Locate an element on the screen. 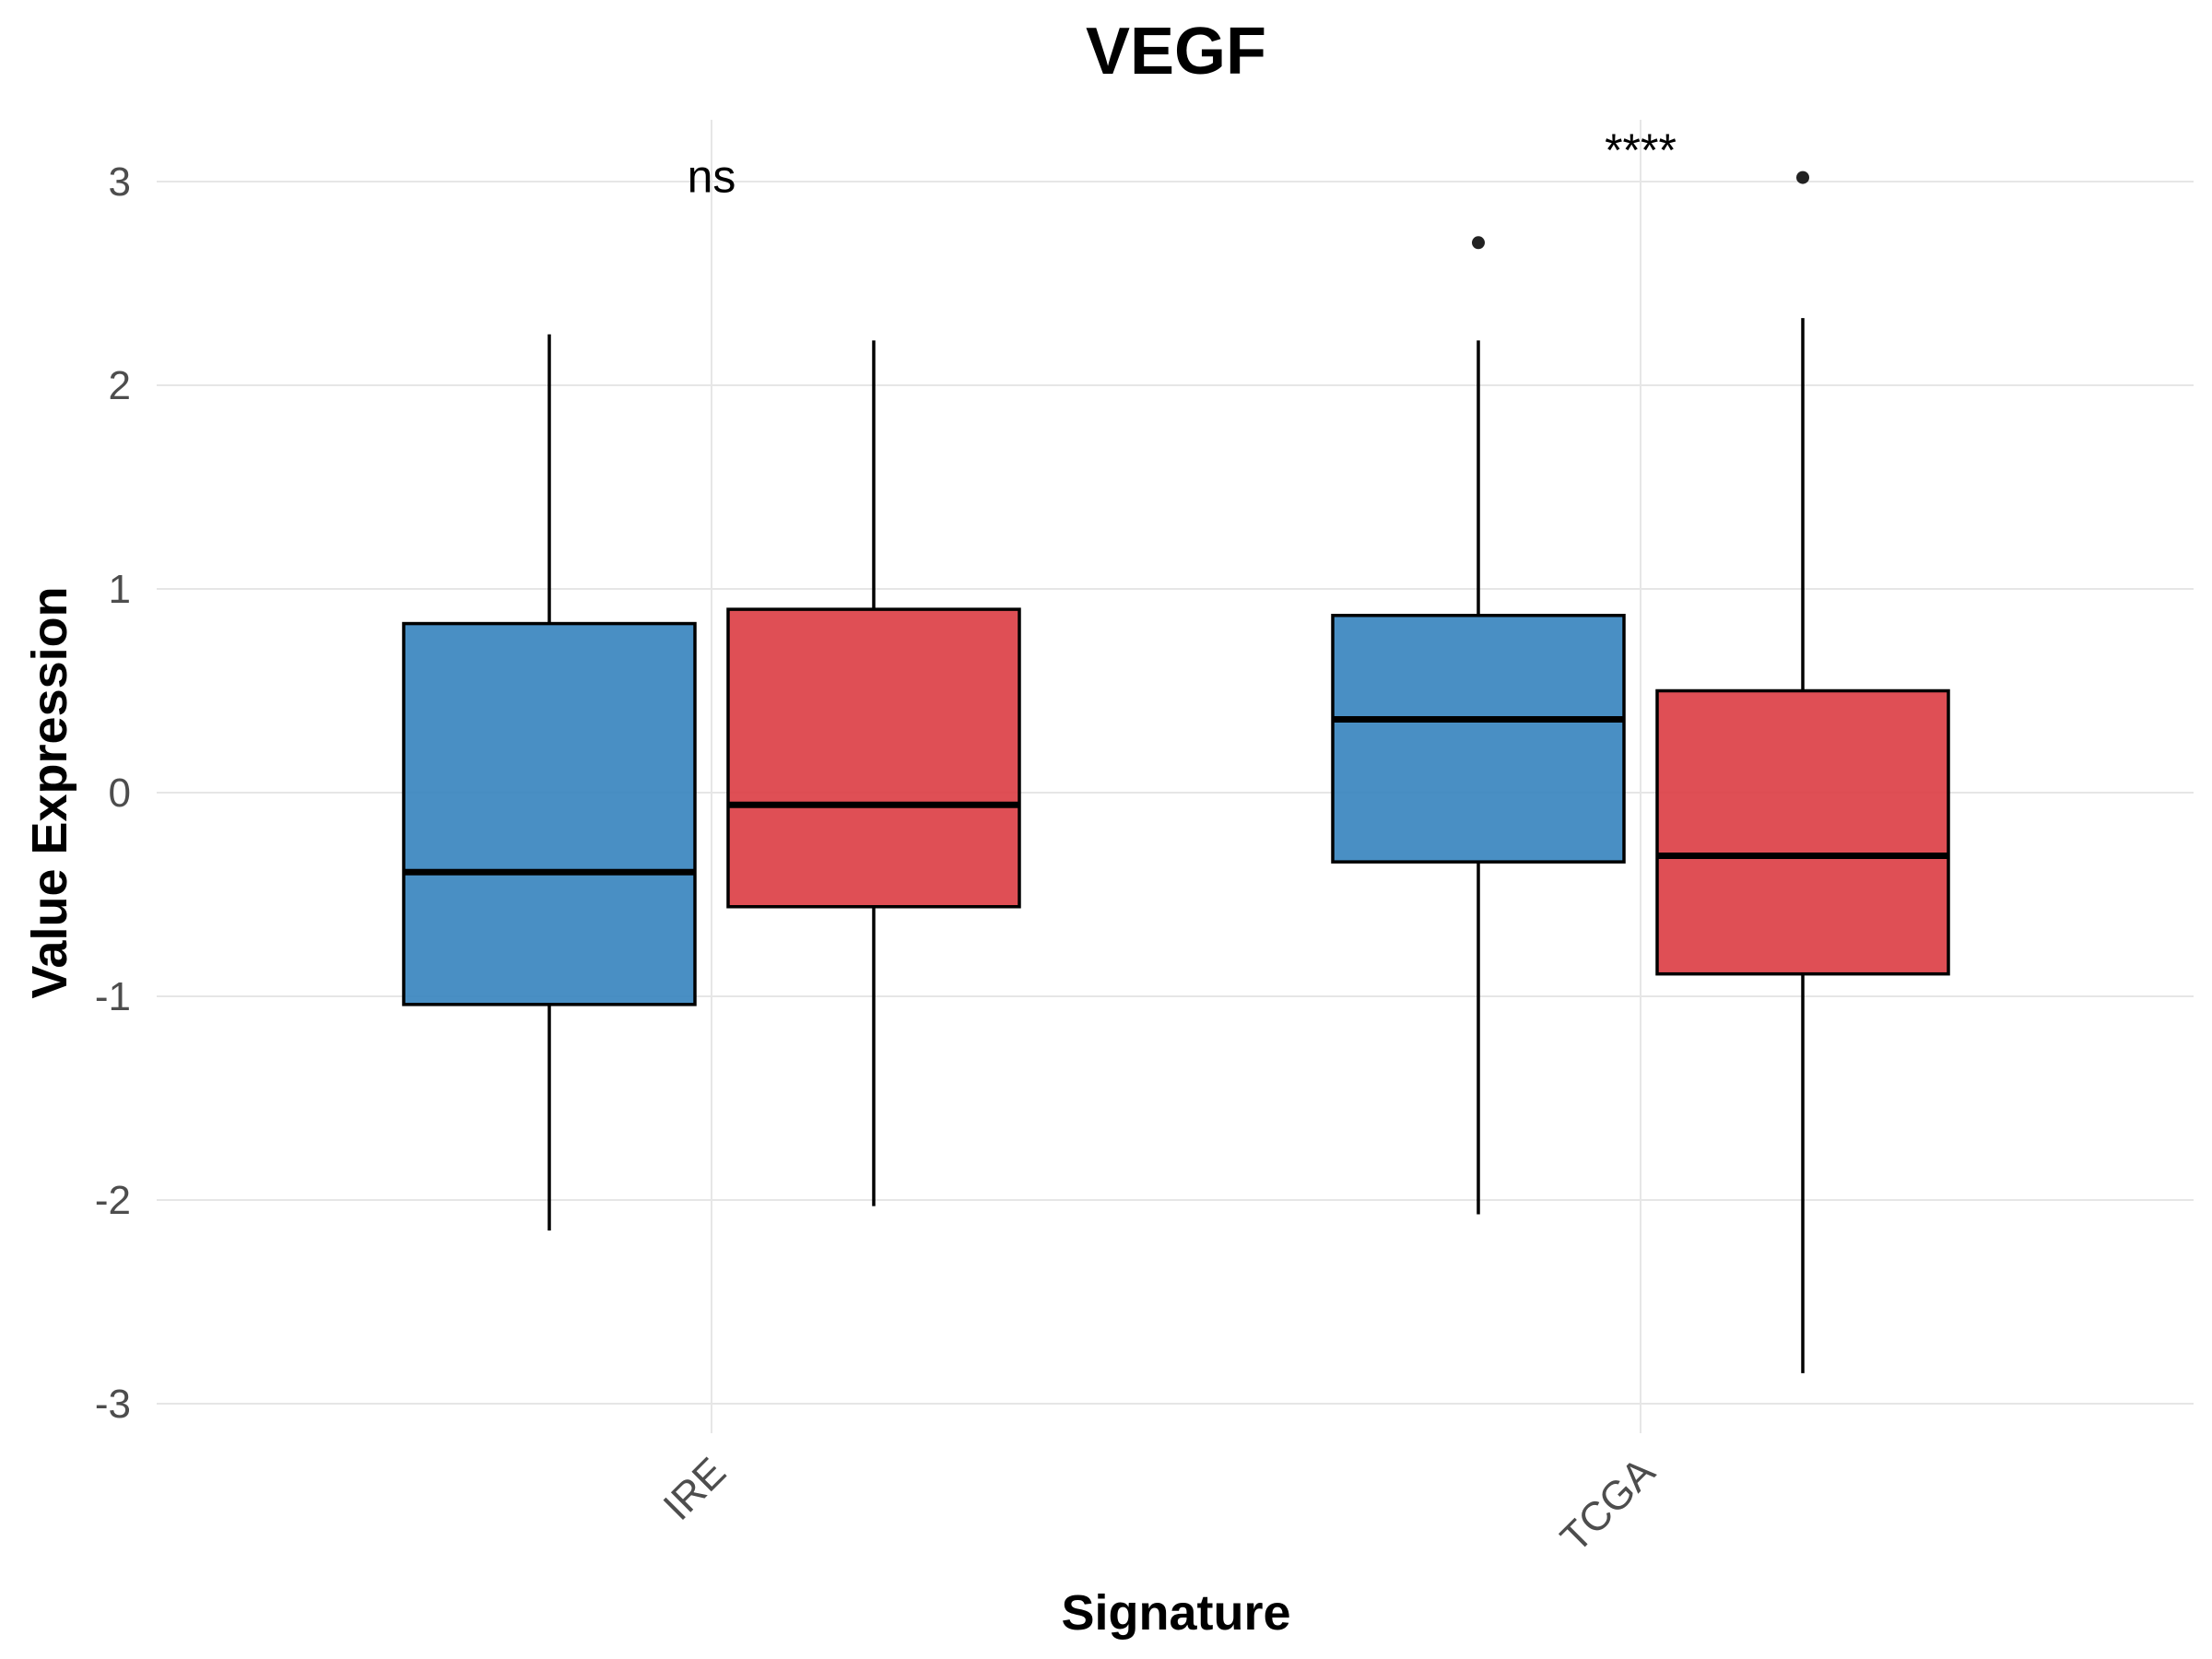 The height and width of the screenshot is (1659, 2212). y-tick-label: -2 is located at coordinates (113, 1200).